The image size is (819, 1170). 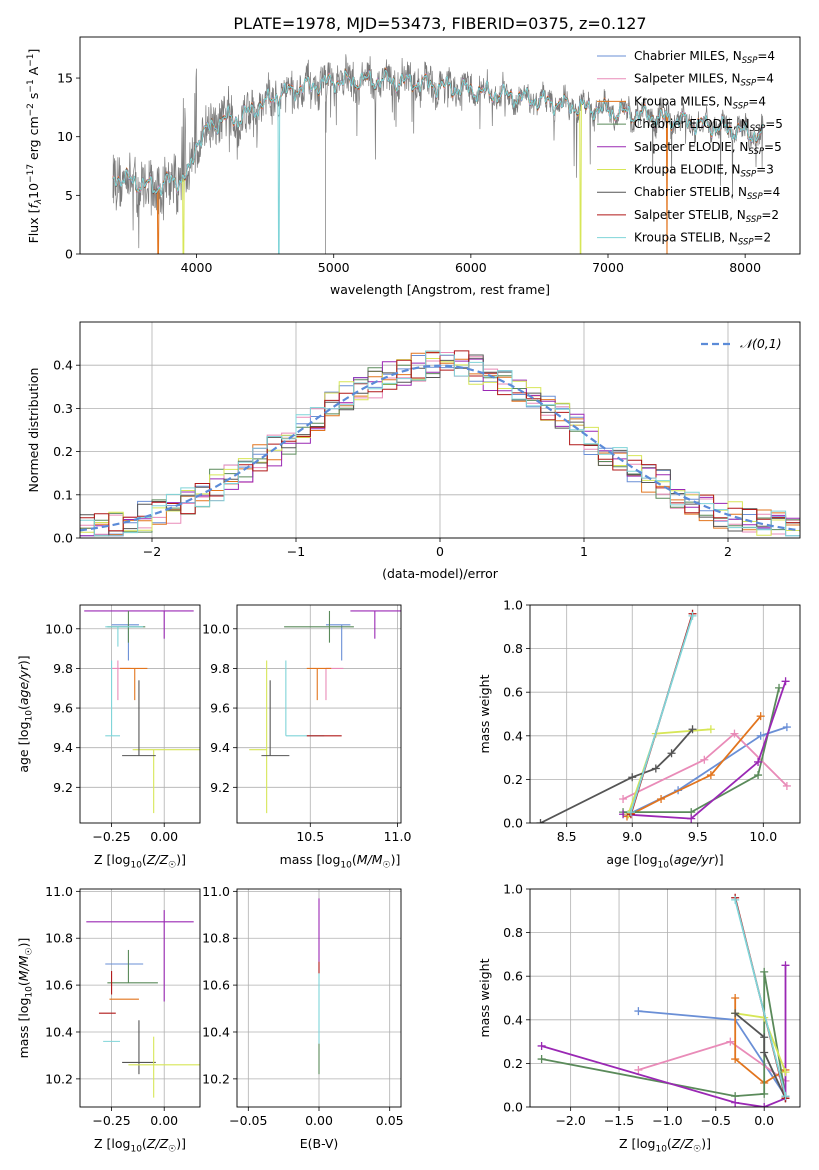 I want to click on x-tick-label: −1.0, so click(x=667, y=1120).